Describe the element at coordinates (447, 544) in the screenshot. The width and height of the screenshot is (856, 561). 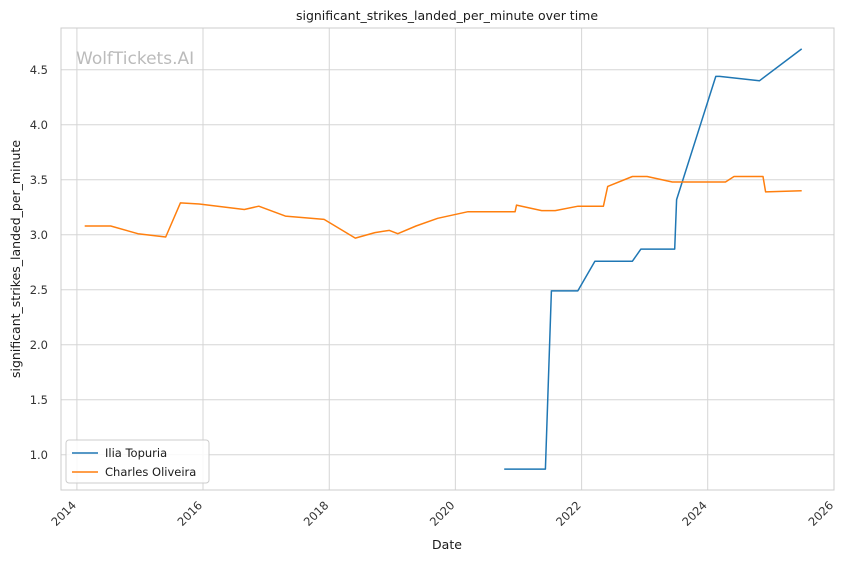
I see `x-axis-label: Date` at that location.